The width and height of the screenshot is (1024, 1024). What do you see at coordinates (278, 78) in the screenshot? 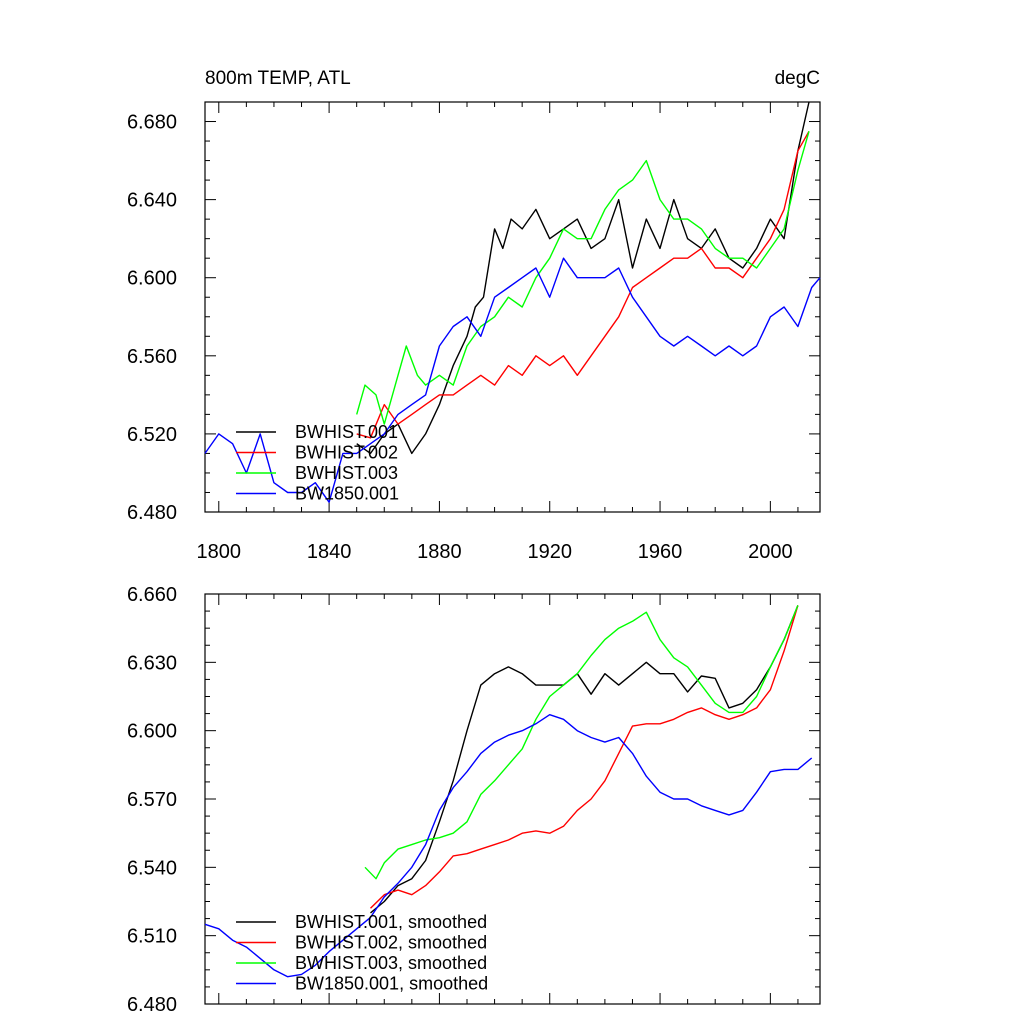
I see `chart-title-left: 800m TEMP, ATL` at bounding box center [278, 78].